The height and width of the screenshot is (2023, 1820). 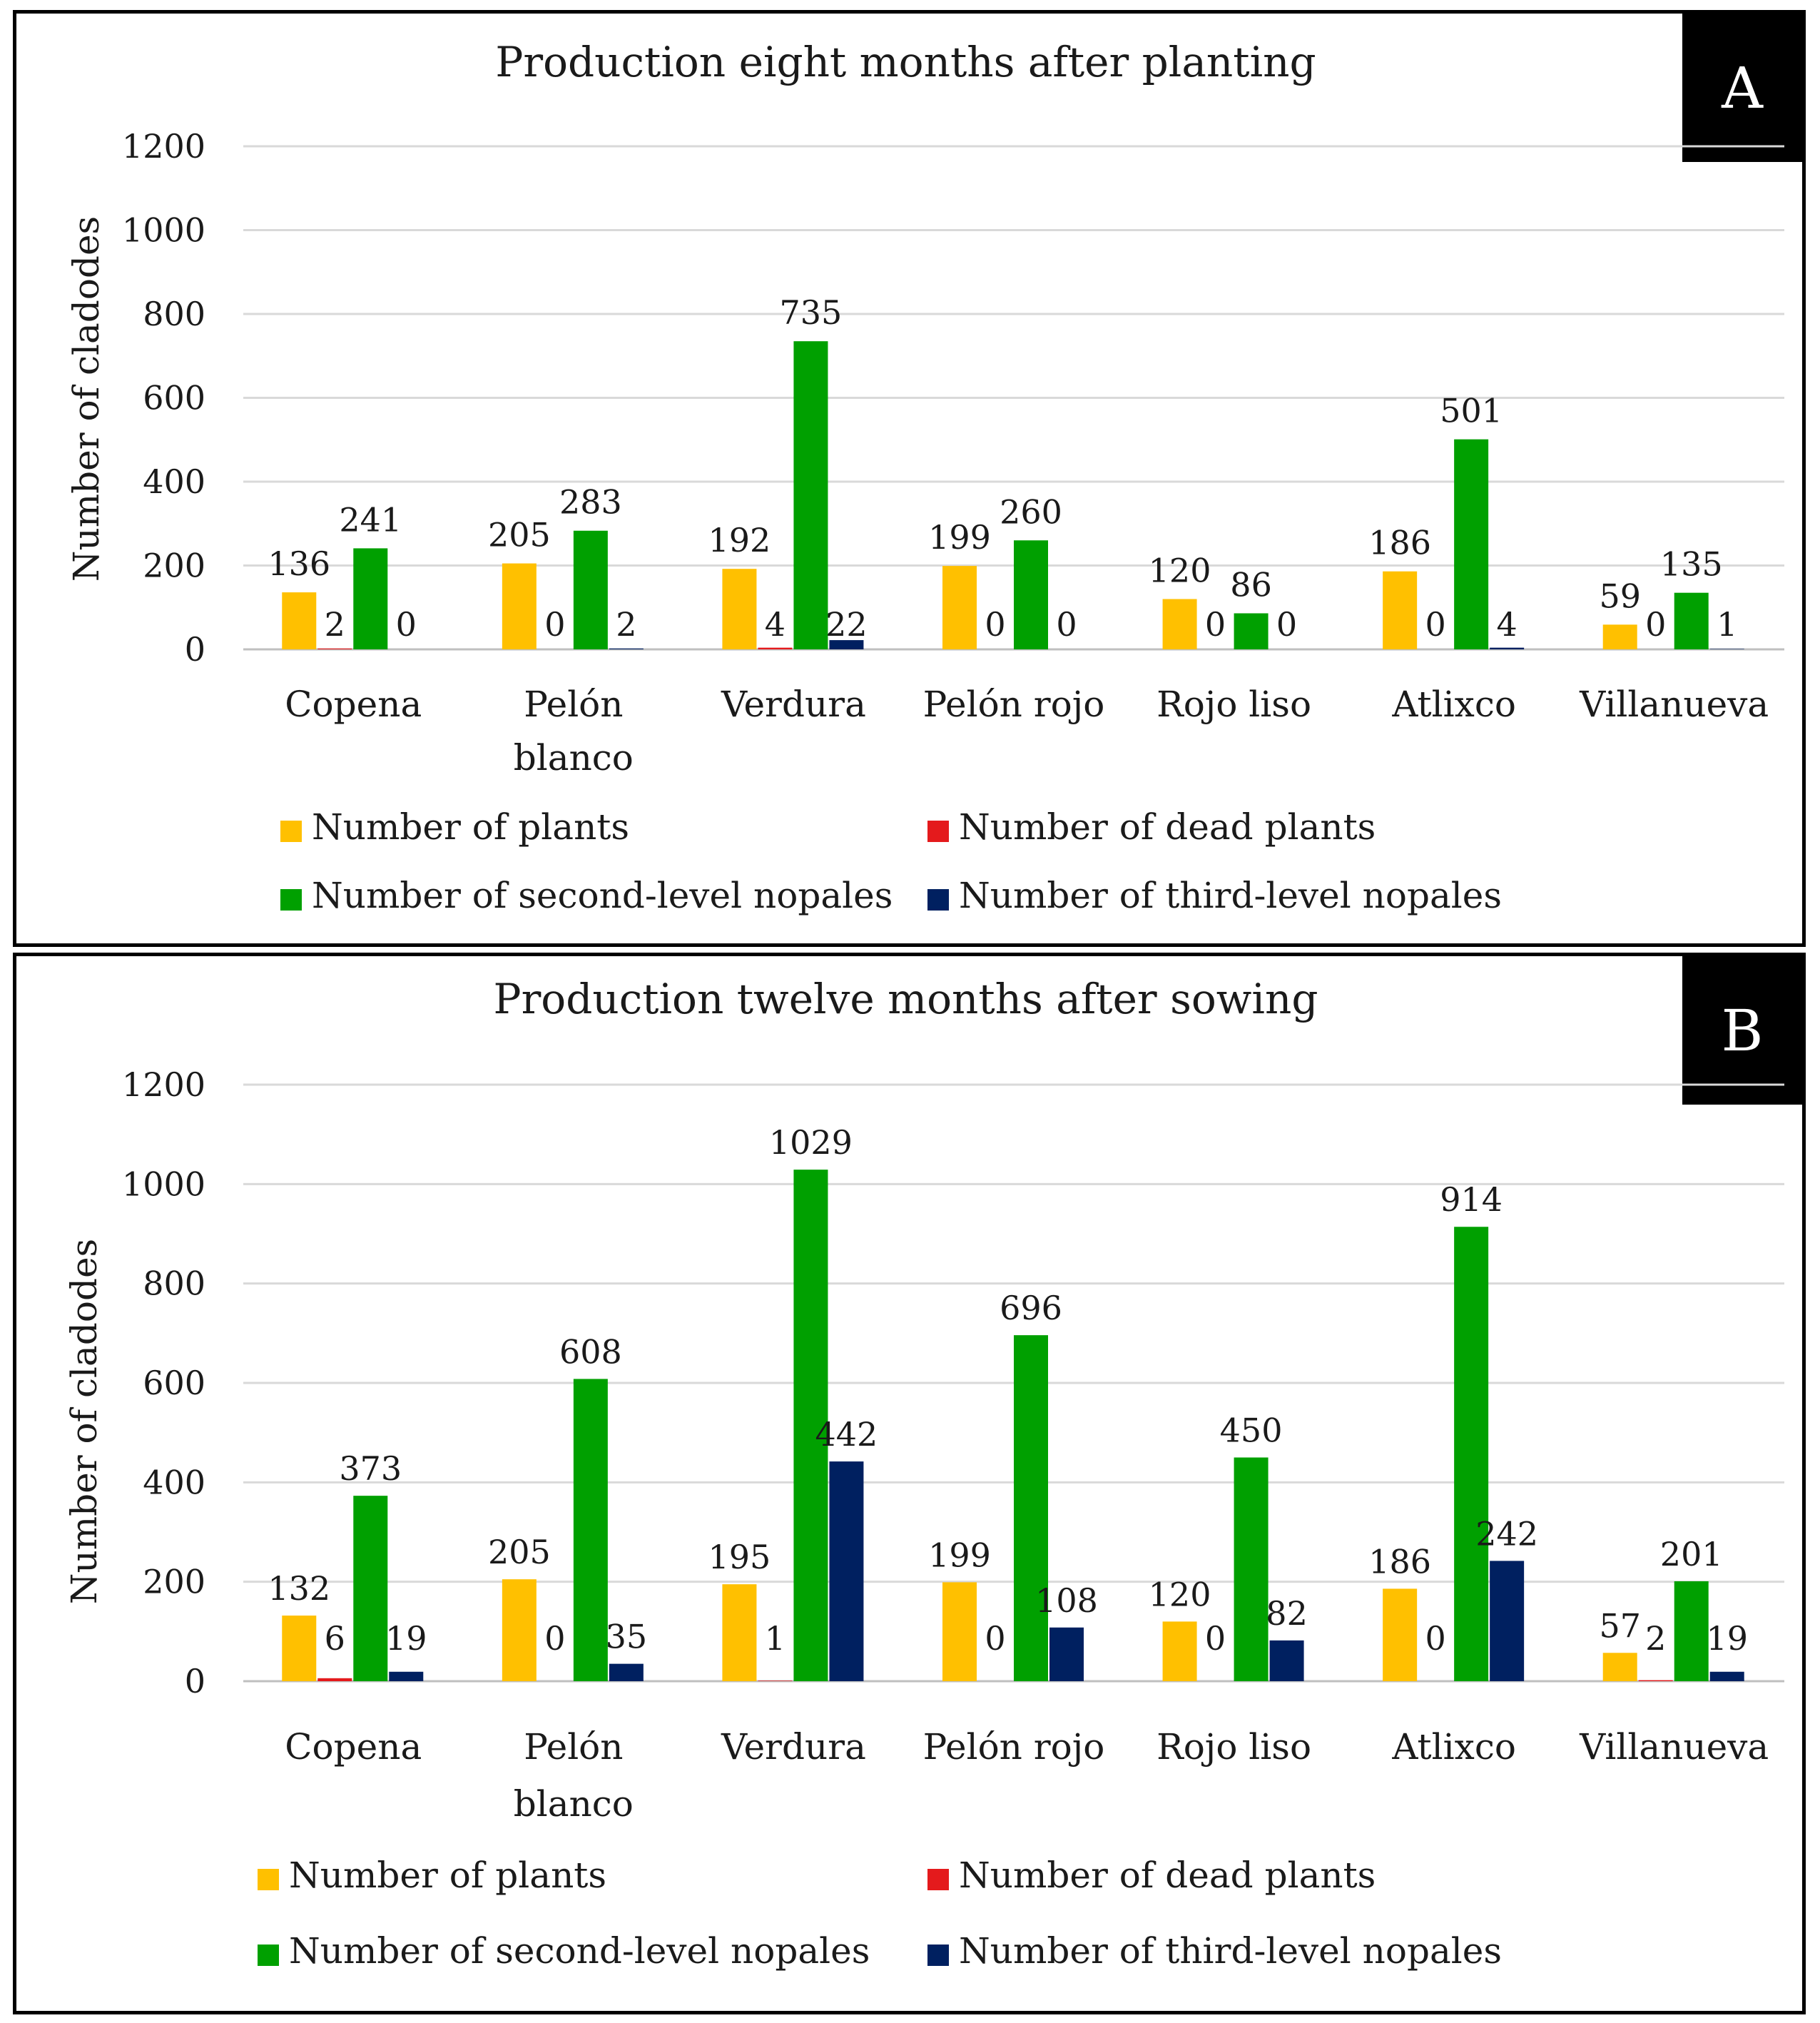 What do you see at coordinates (590, 502) in the screenshot?
I see `data-label: 283` at bounding box center [590, 502].